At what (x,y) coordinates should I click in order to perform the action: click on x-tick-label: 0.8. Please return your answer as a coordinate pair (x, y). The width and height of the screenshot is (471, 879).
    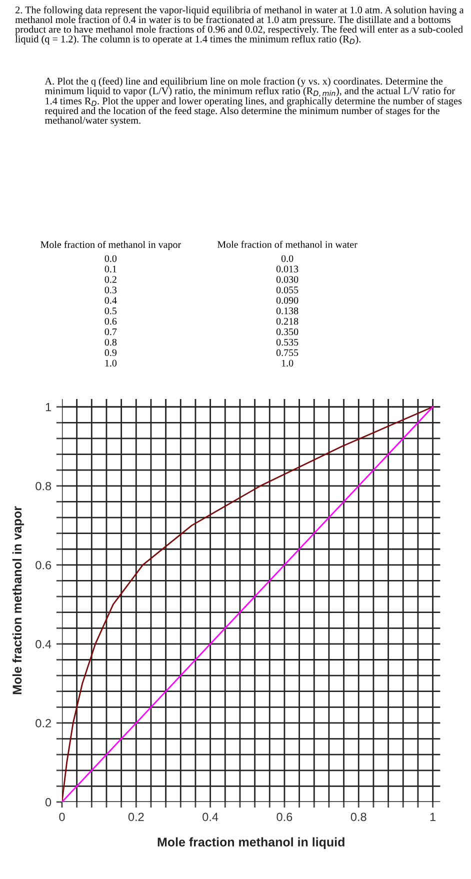
    Looking at the image, I should click on (358, 817).